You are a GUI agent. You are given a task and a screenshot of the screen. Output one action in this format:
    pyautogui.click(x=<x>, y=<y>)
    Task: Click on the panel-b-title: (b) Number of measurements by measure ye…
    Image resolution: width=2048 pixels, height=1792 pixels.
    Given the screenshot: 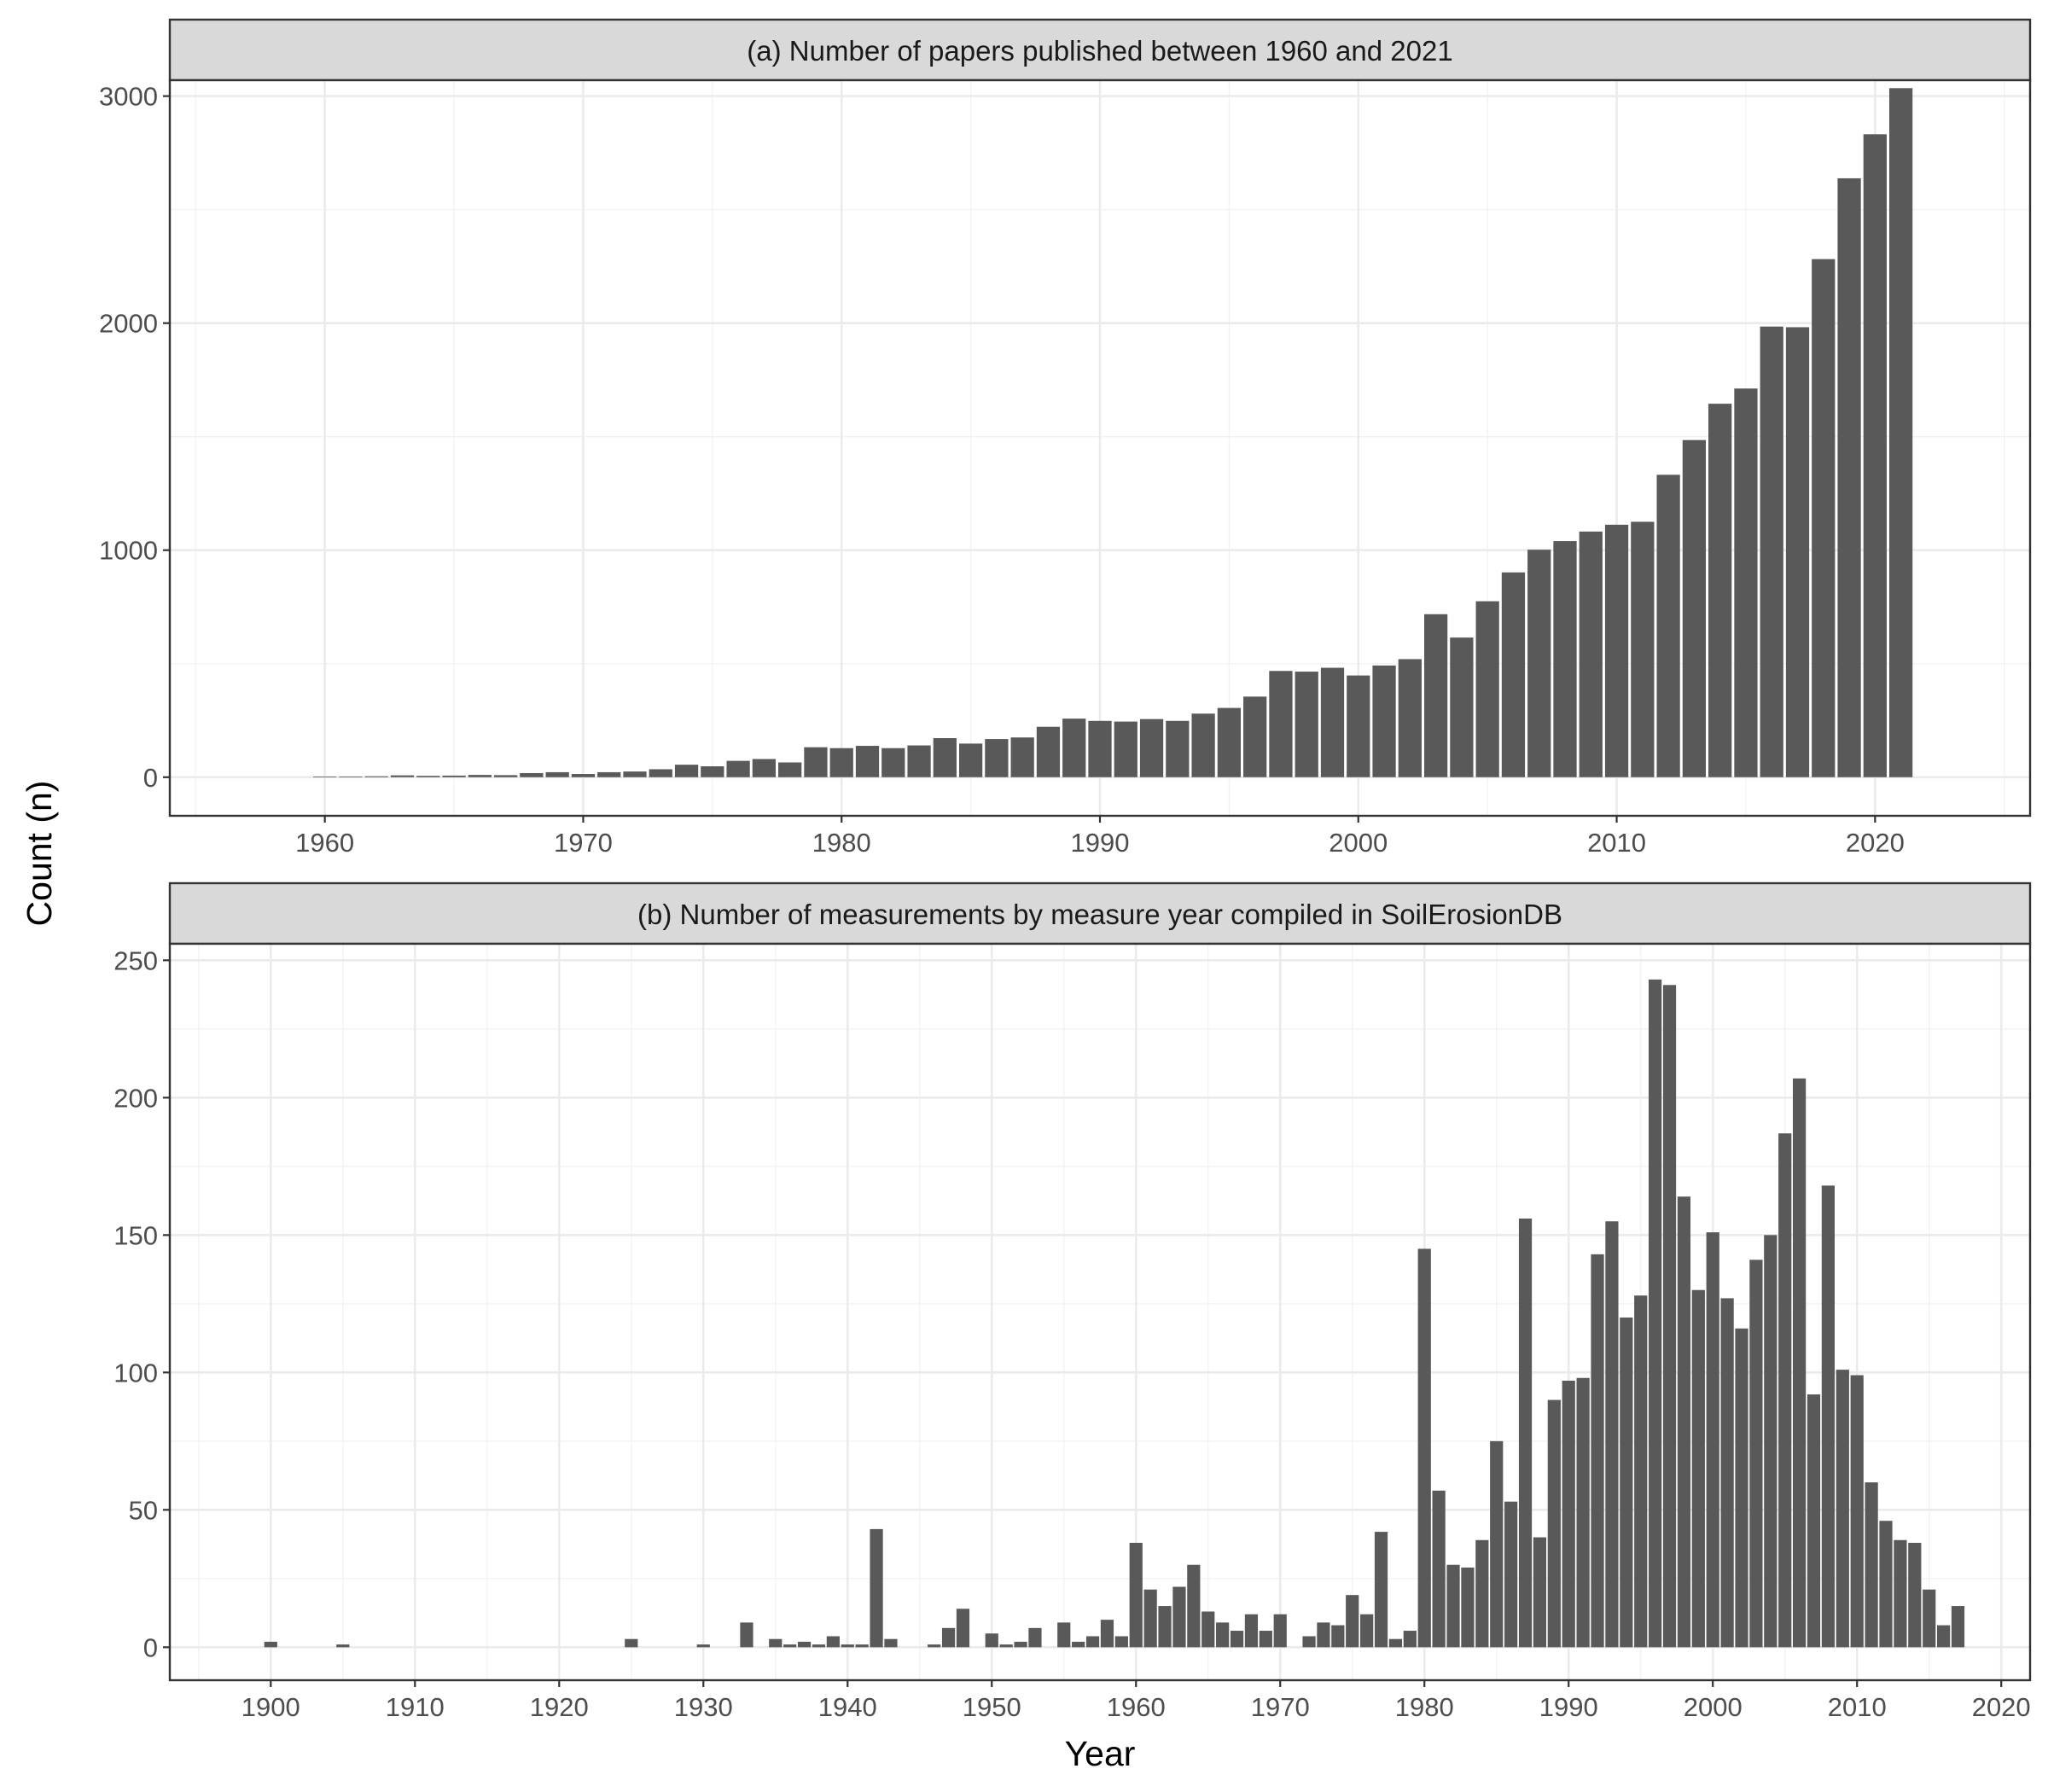 What is the action you would take?
    pyautogui.click(x=1099, y=915)
    